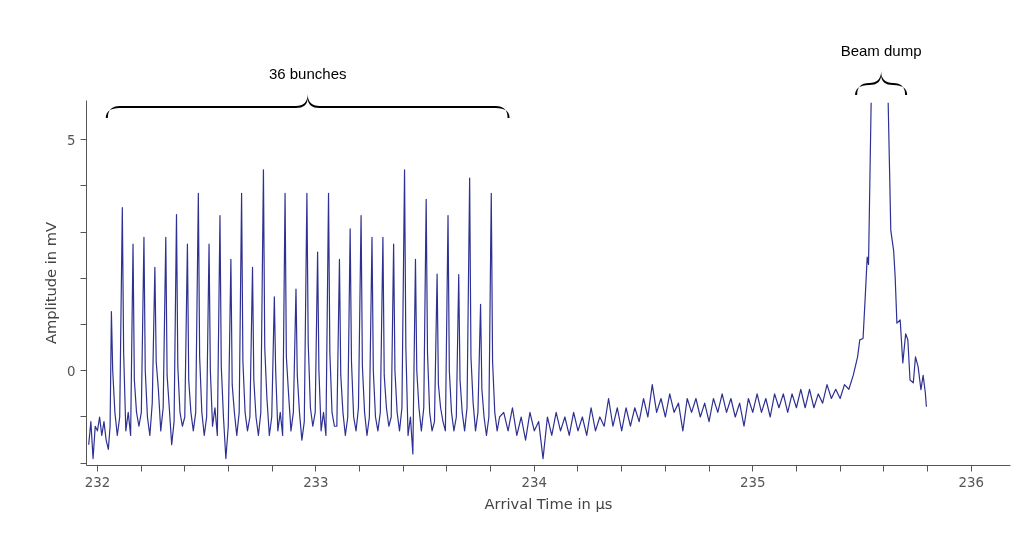  I want to click on x-tick-label: 234, so click(534, 482).